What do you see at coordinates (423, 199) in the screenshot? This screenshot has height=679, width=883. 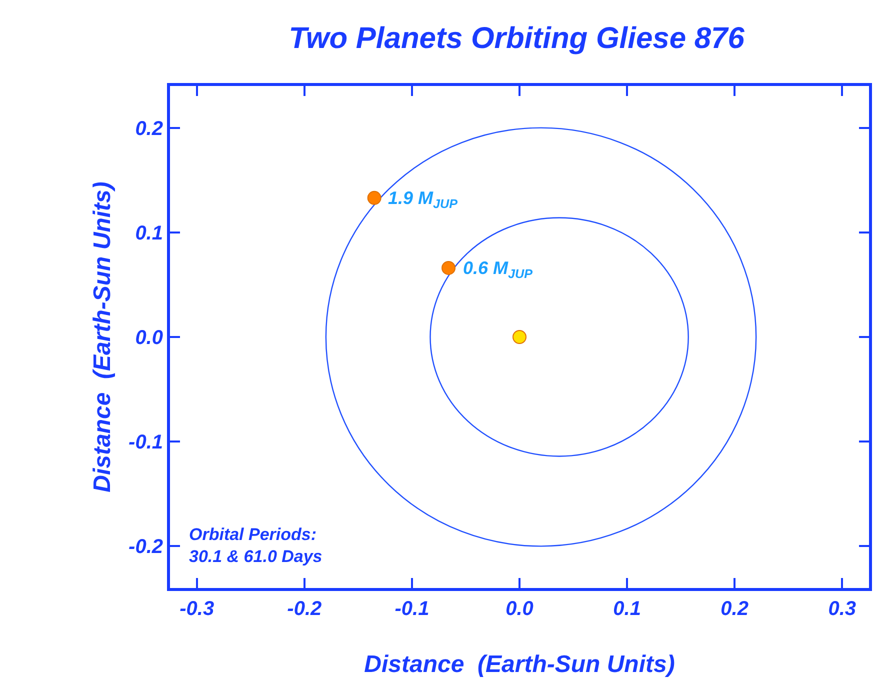 I see `annotation: 1.9 M$_{JUP}$` at bounding box center [423, 199].